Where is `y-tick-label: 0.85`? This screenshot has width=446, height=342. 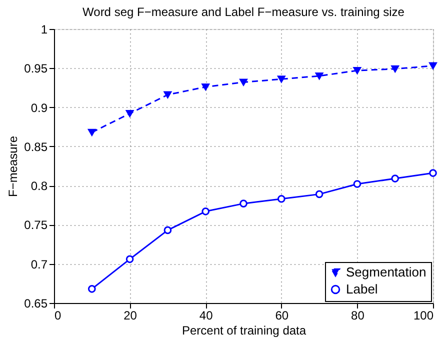 y-tick-label: 0.85 is located at coordinates (36, 147).